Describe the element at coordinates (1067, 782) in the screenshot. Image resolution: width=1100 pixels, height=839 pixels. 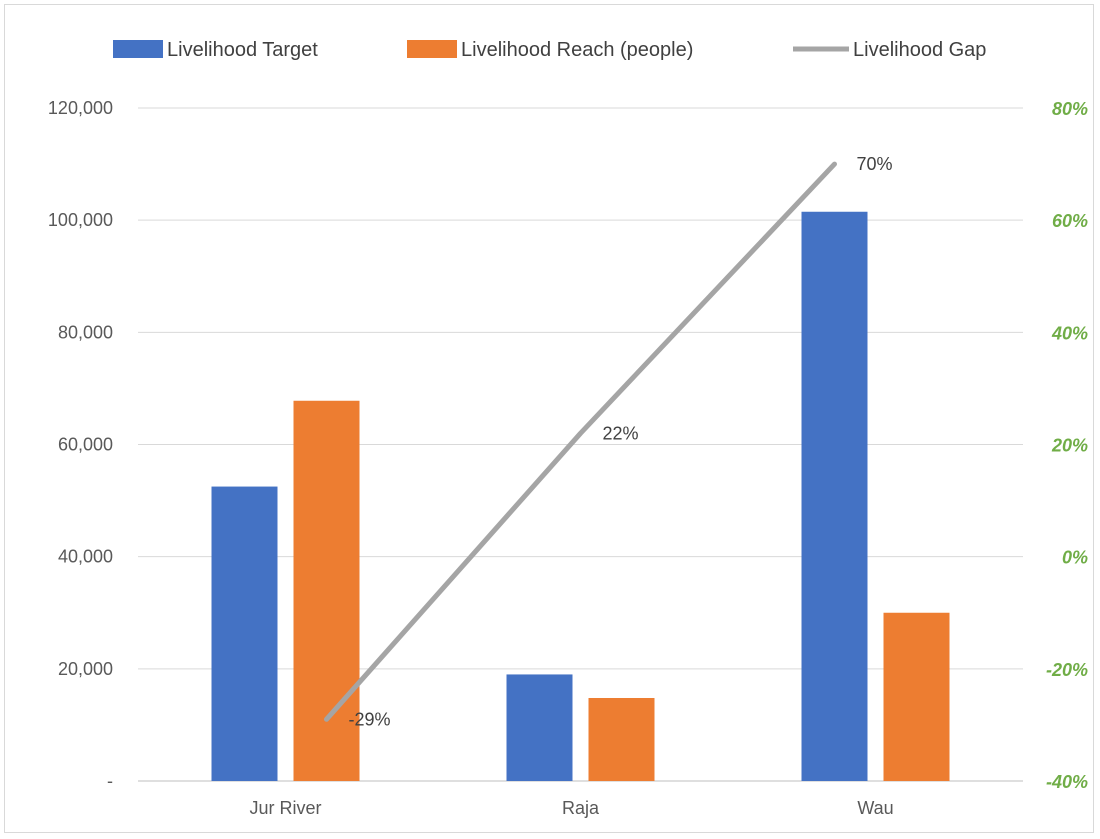
I see `y-right-tick-label: -40%` at that location.